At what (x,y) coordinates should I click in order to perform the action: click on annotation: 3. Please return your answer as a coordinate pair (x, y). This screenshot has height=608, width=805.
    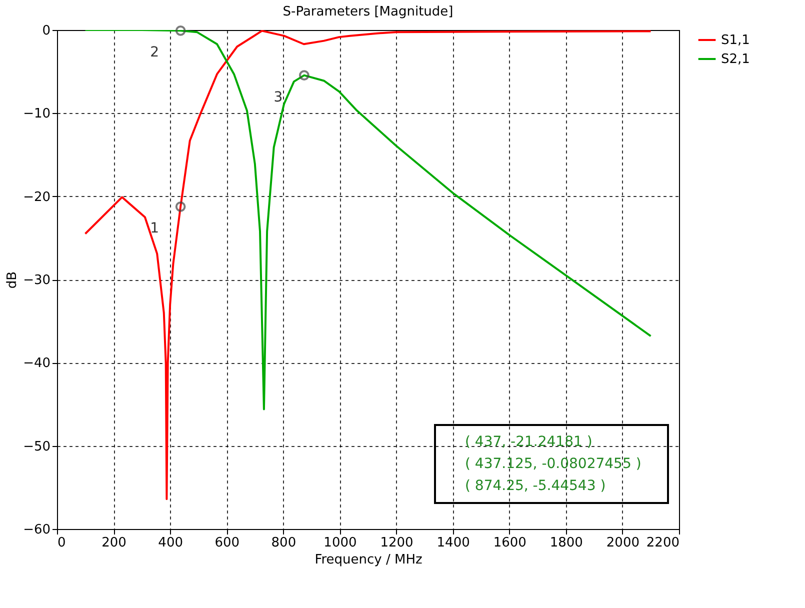
    Looking at the image, I should click on (278, 97).